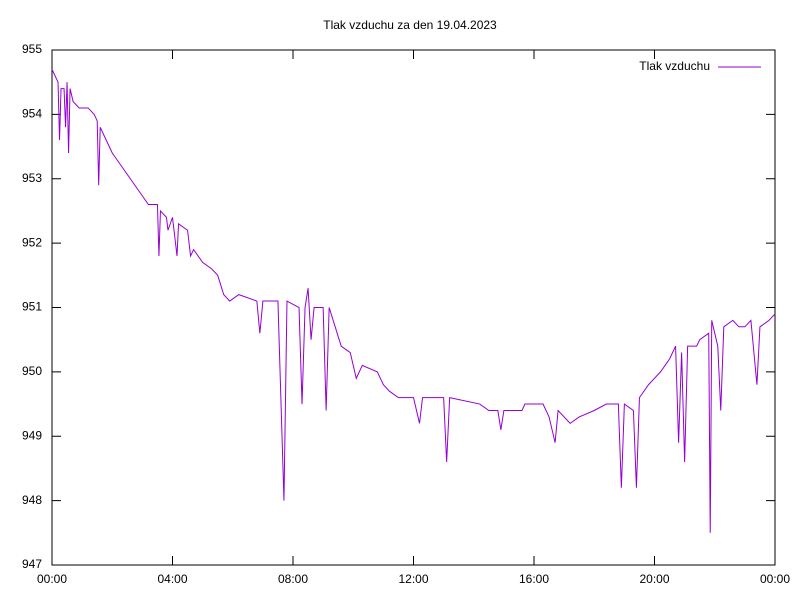 The width and height of the screenshot is (800, 600). What do you see at coordinates (172, 579) in the screenshot?
I see `x-tick-label: 04:00` at bounding box center [172, 579].